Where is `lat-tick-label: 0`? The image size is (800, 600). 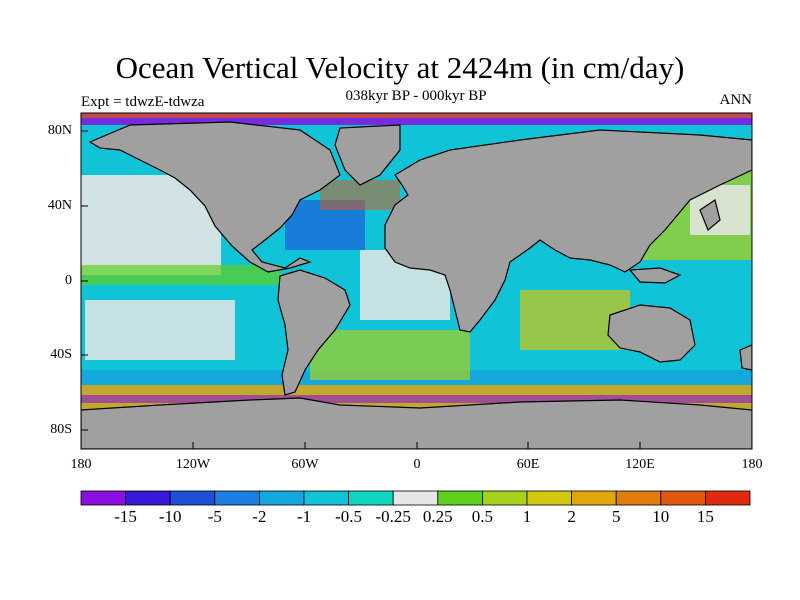 lat-tick-label: 0 is located at coordinates (68, 280).